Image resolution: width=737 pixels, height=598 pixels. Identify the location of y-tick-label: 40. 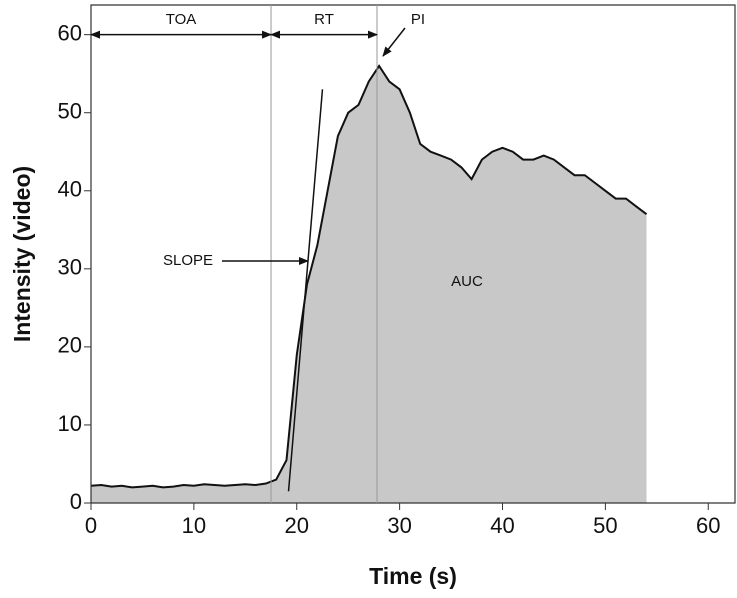
(70, 189).